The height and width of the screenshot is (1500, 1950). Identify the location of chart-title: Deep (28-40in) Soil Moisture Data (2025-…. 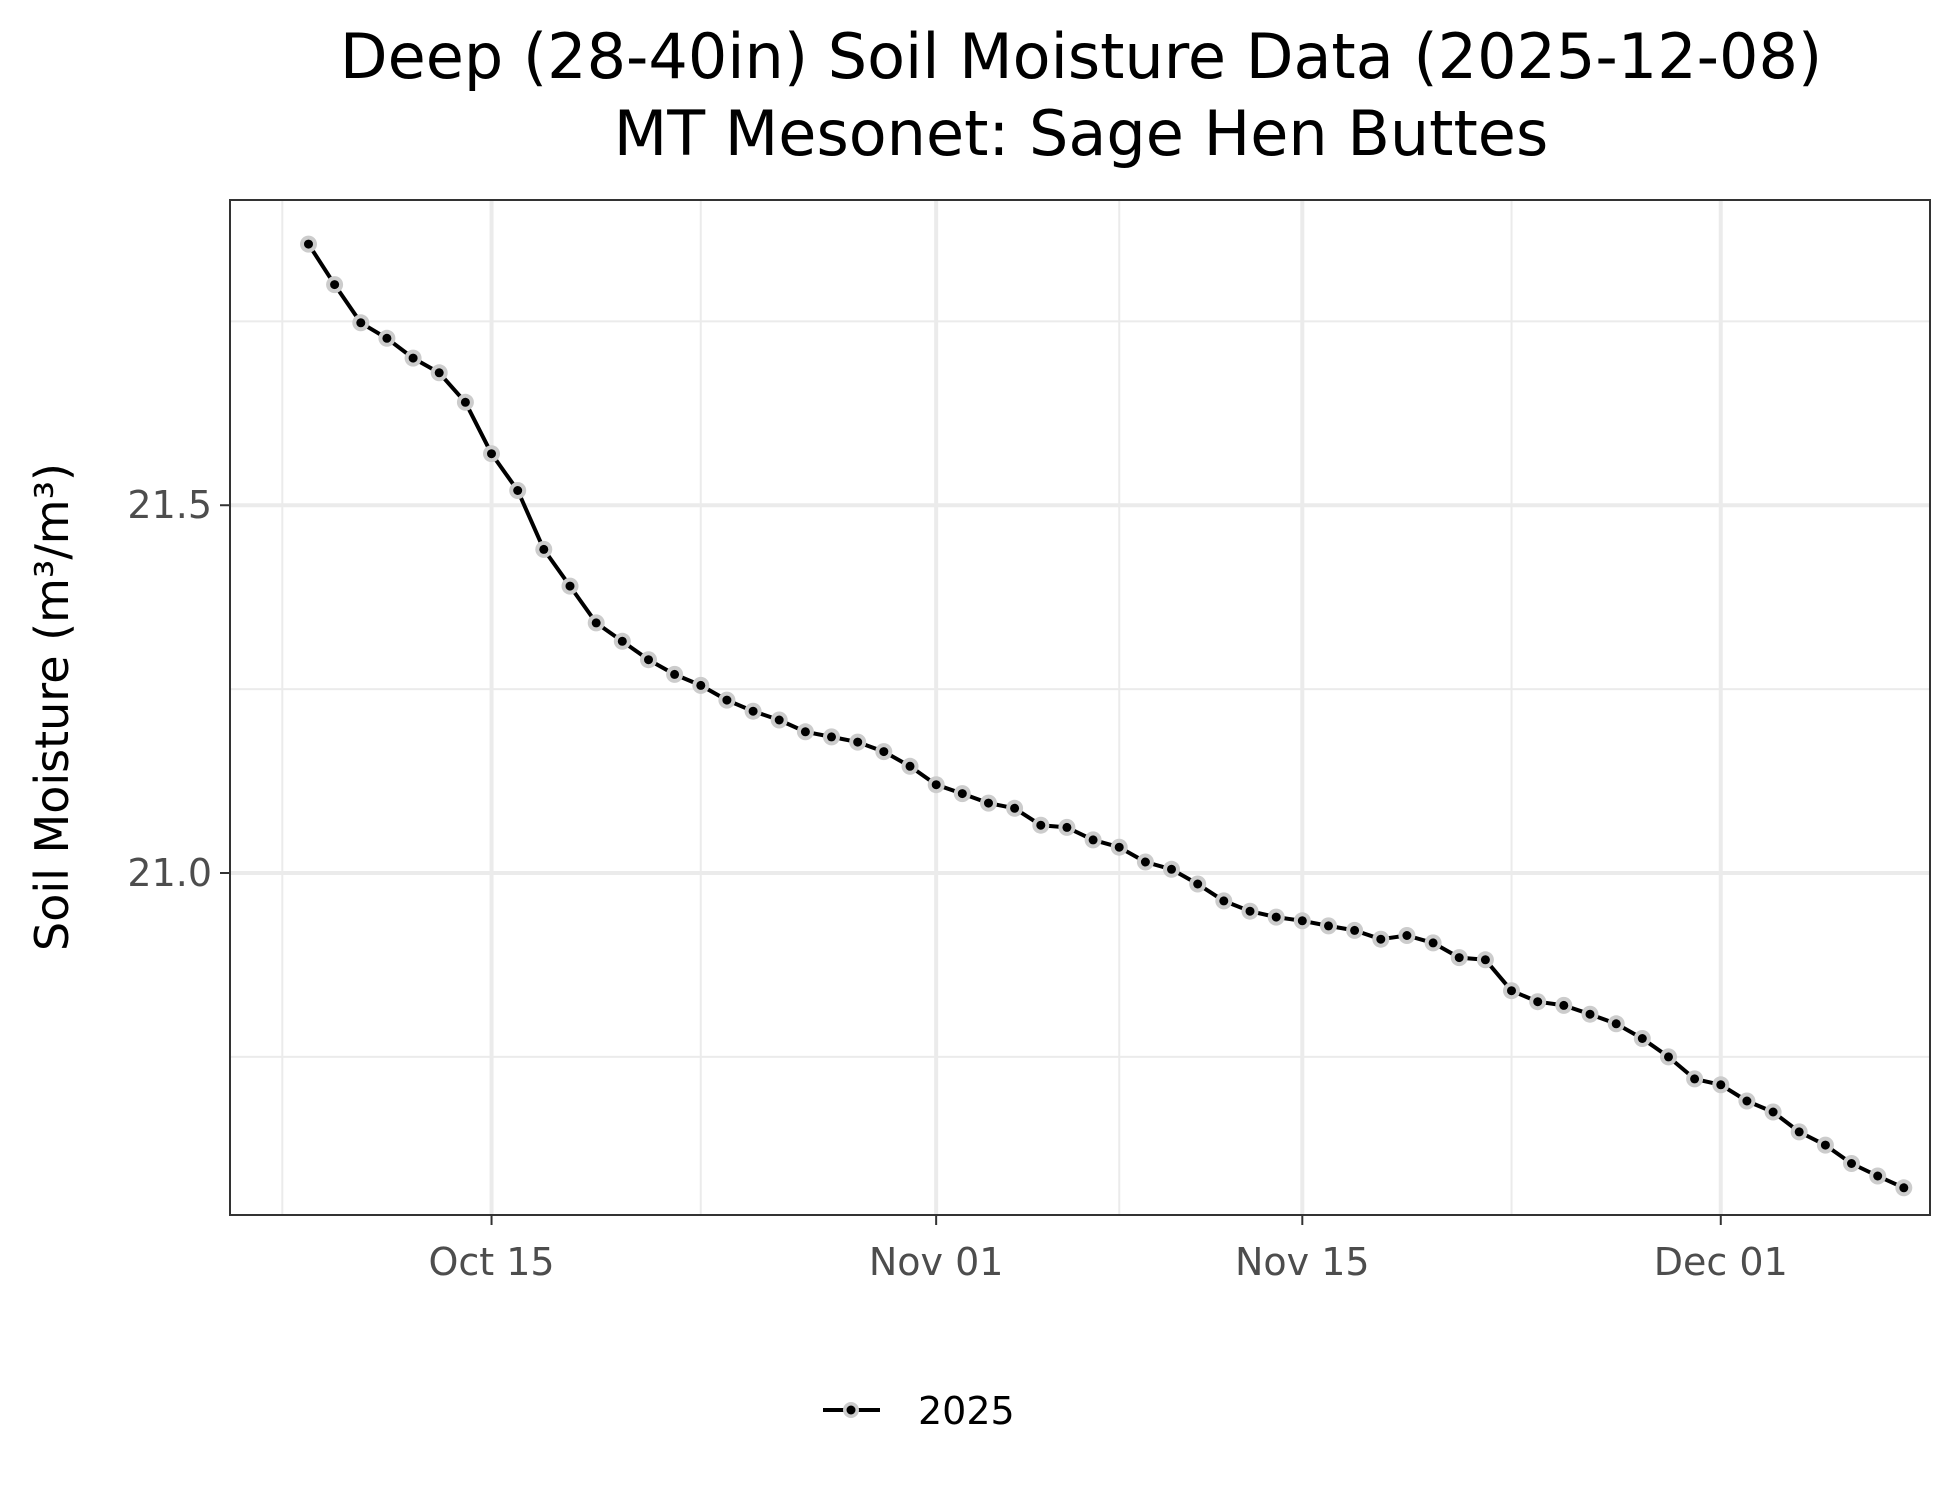
(1081, 56).